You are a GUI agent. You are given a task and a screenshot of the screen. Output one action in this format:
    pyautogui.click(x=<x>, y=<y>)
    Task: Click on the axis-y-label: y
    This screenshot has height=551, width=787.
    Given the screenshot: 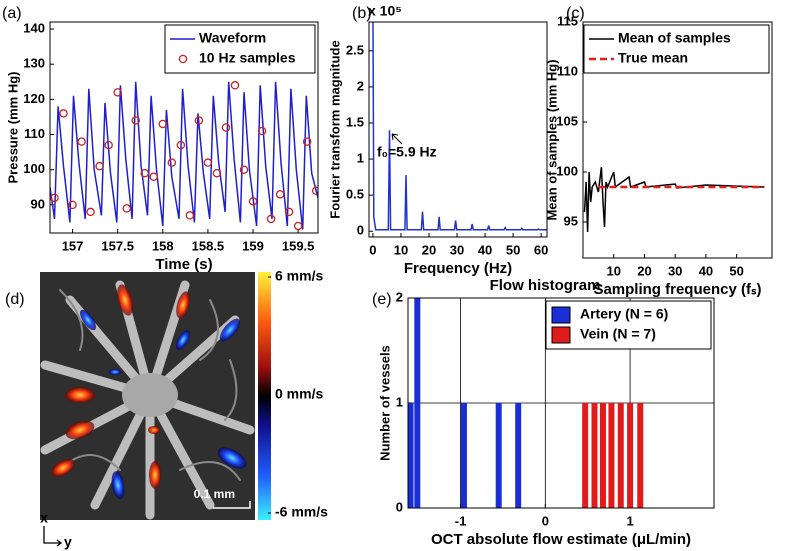 What is the action you would take?
    pyautogui.click(x=68, y=542)
    